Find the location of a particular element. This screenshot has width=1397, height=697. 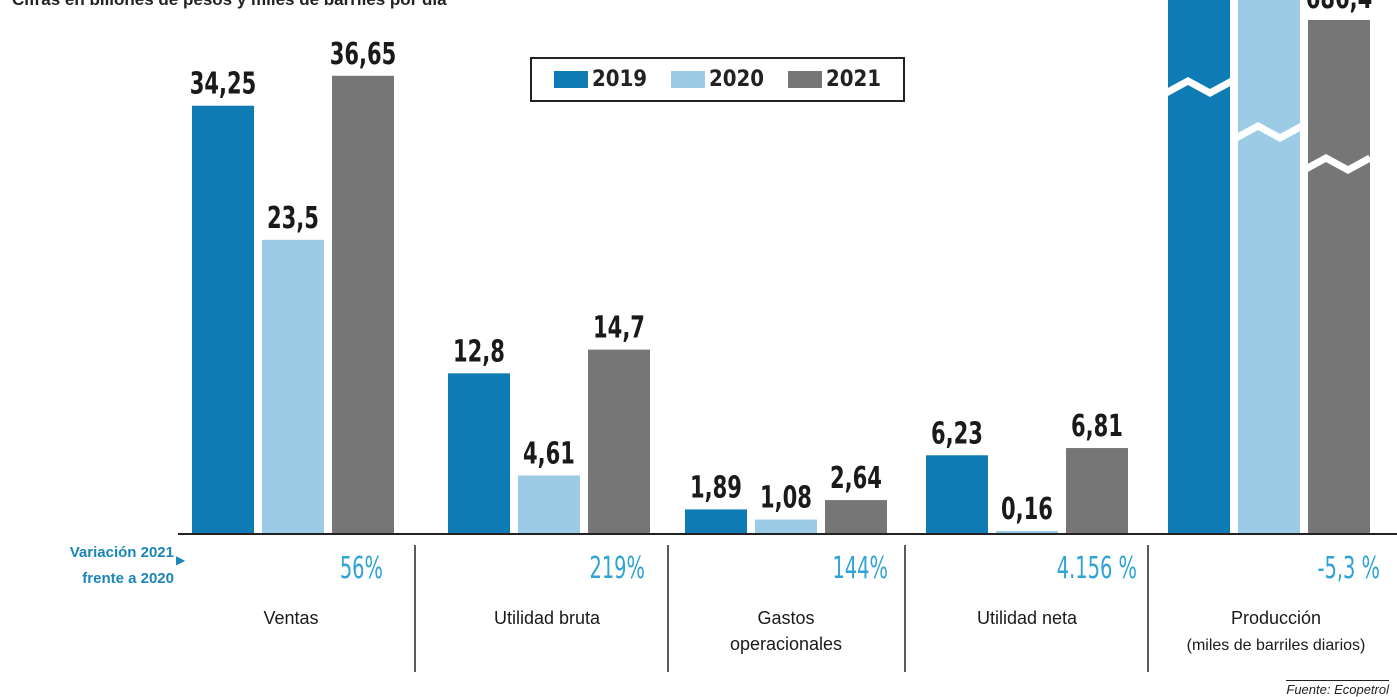

variation-gastos-operacionales: 144% is located at coordinates (860, 569).